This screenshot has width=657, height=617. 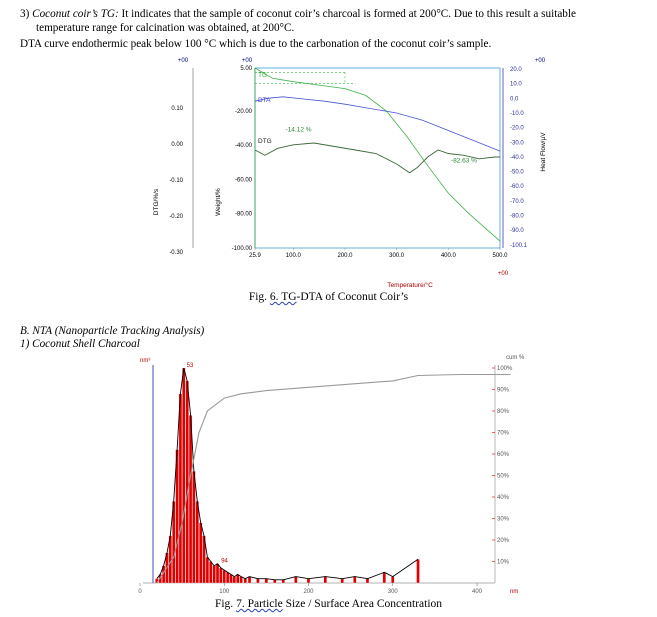 What do you see at coordinates (514, 592) in the screenshot?
I see `nta-x-unit: nm` at bounding box center [514, 592].